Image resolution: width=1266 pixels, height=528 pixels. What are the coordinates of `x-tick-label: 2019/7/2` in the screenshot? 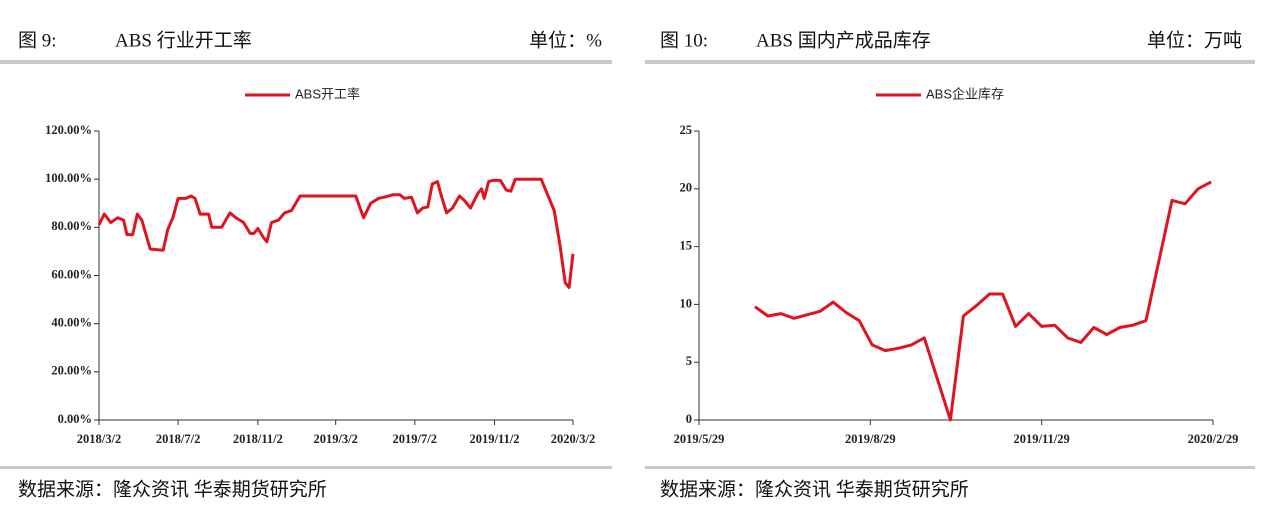 It's located at (415, 439).